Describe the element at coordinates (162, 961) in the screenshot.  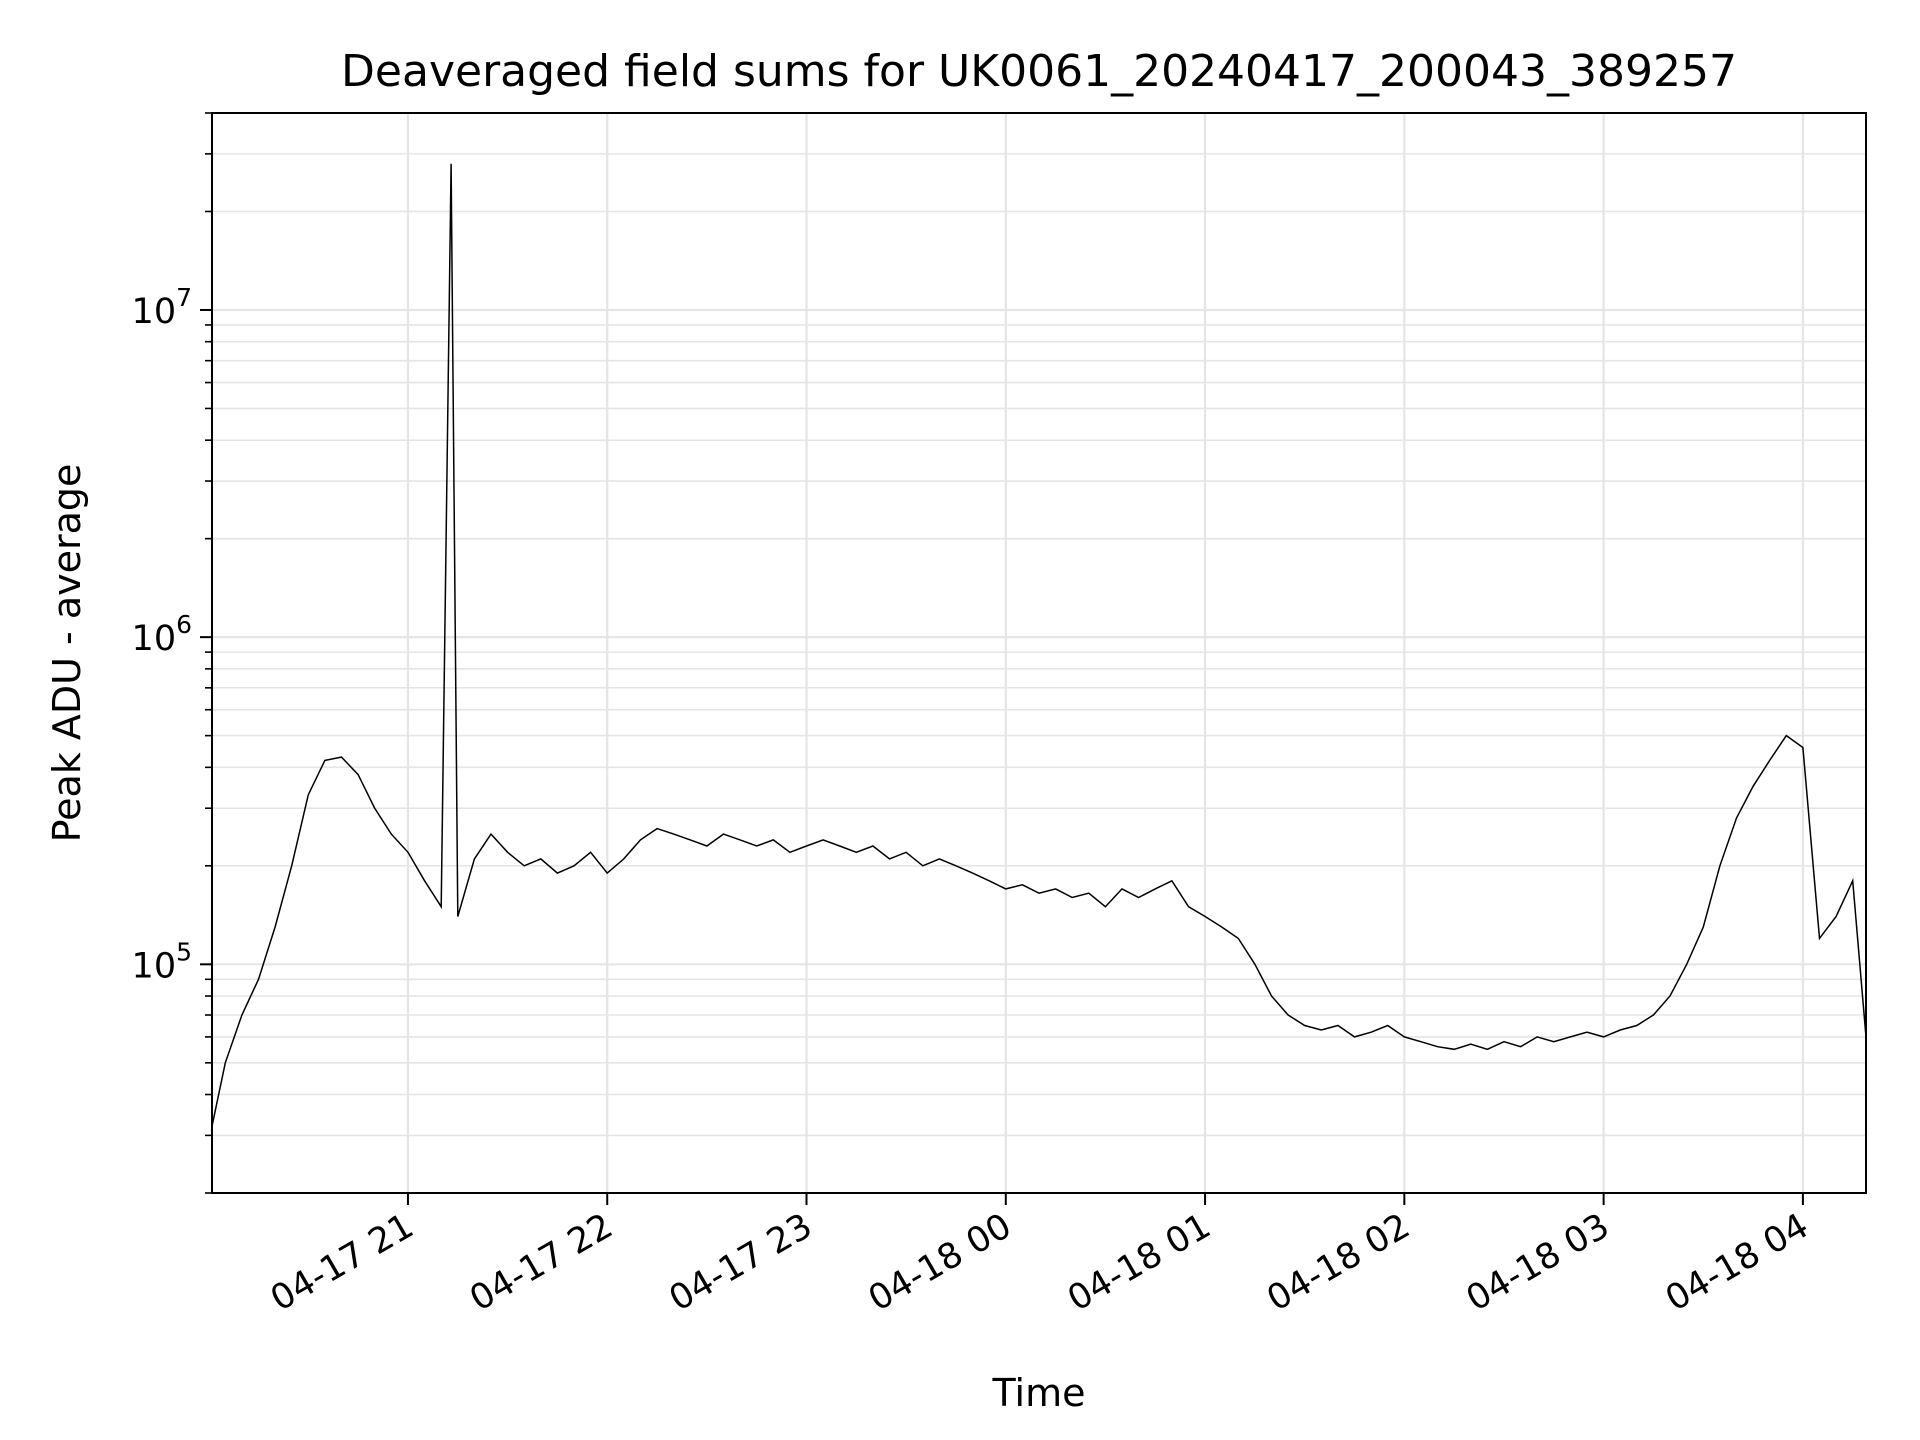
I see `y-tick-label: 10⁵` at that location.